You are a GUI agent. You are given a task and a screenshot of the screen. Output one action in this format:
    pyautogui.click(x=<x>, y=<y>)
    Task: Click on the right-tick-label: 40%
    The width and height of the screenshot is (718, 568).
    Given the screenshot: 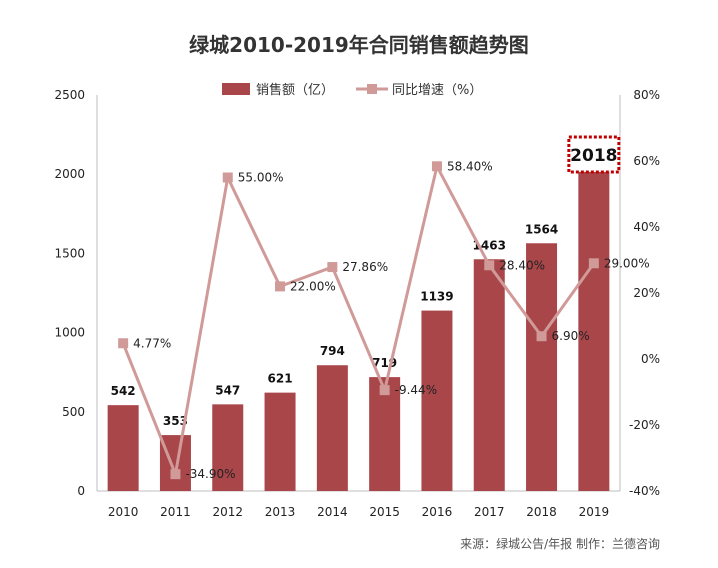 What is the action you would take?
    pyautogui.click(x=646, y=227)
    